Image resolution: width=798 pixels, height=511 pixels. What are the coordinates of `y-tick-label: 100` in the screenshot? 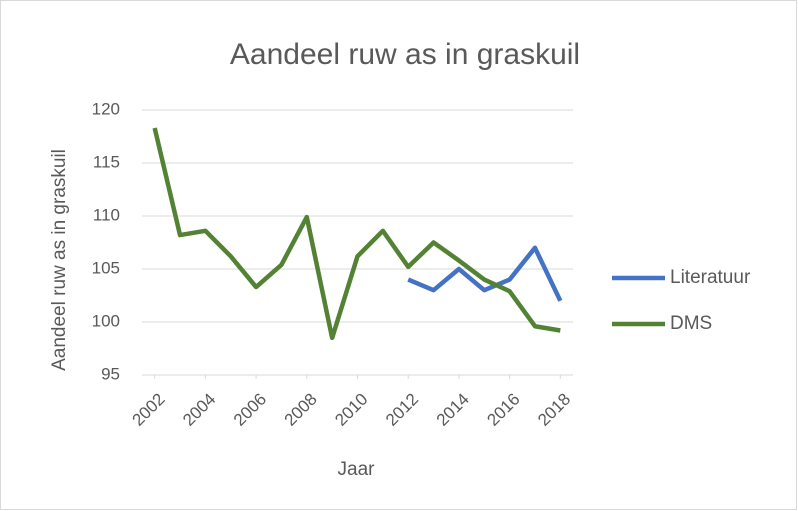 It's located at (106, 320).